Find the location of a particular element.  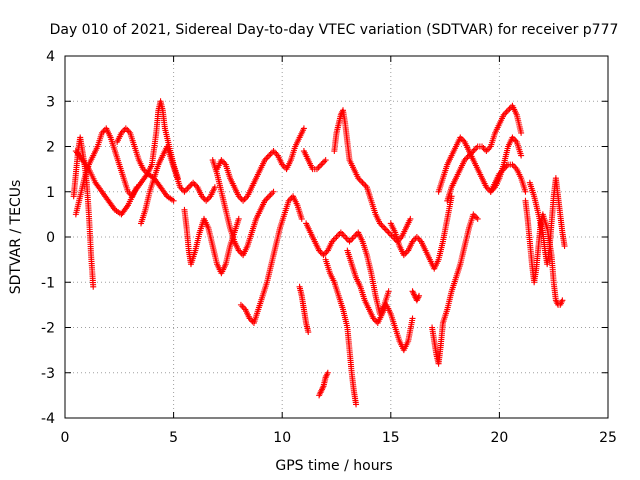

x-tick-label: 15 is located at coordinates (391, 438).